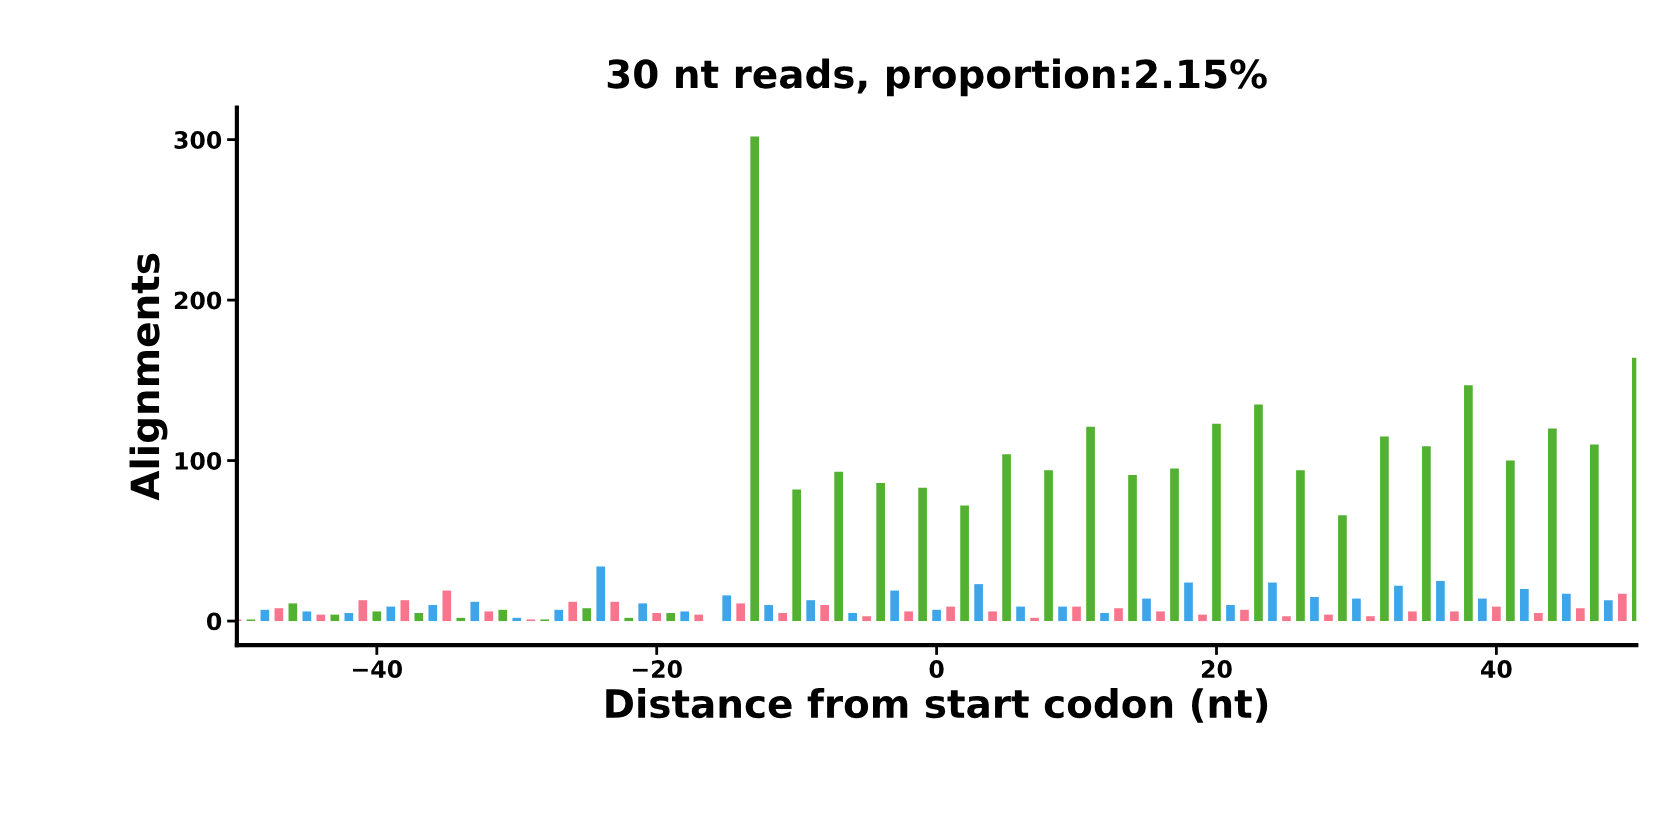 The height and width of the screenshot is (840, 1680). Describe the element at coordinates (1216, 669) in the screenshot. I see `x-tick-label: 20` at that location.